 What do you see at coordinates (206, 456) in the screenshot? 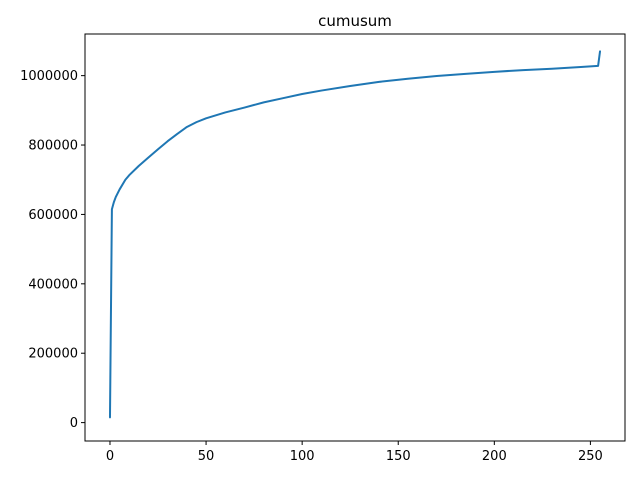
I see `x-tick-label: 50` at bounding box center [206, 456].